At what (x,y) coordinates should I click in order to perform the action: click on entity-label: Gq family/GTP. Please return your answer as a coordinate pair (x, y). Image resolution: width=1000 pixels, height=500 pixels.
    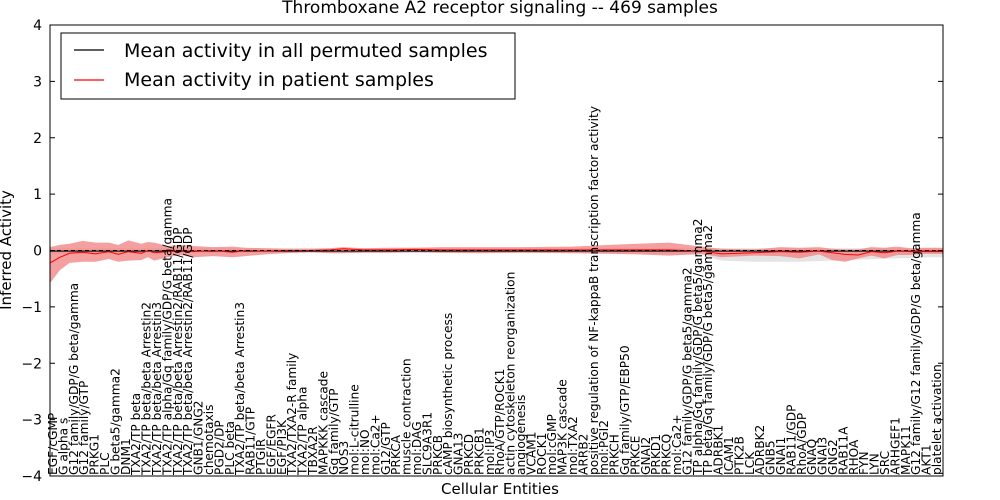
    Looking at the image, I should click on (334, 431).